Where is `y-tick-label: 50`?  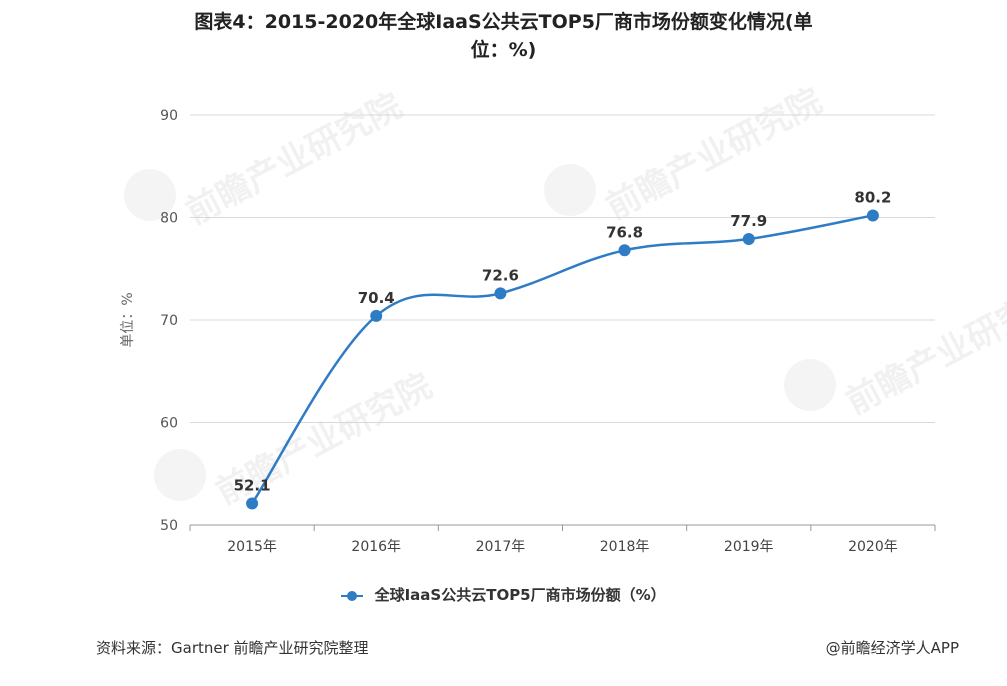
y-tick-label: 50 is located at coordinates (169, 526).